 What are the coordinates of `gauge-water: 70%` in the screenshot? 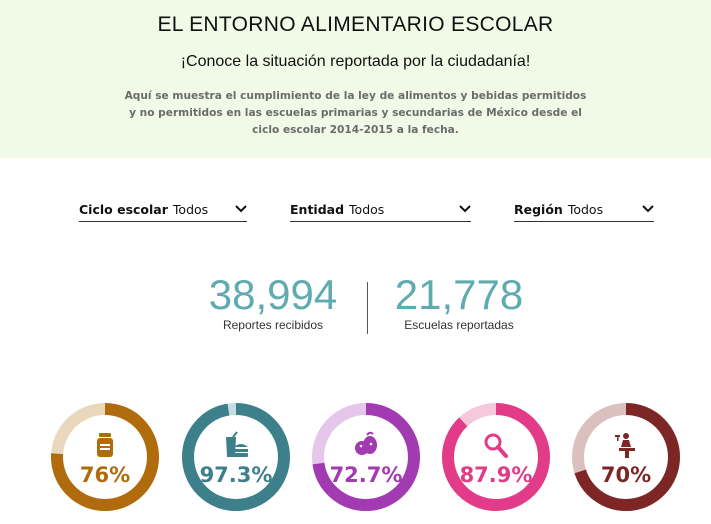 It's located at (626, 457).